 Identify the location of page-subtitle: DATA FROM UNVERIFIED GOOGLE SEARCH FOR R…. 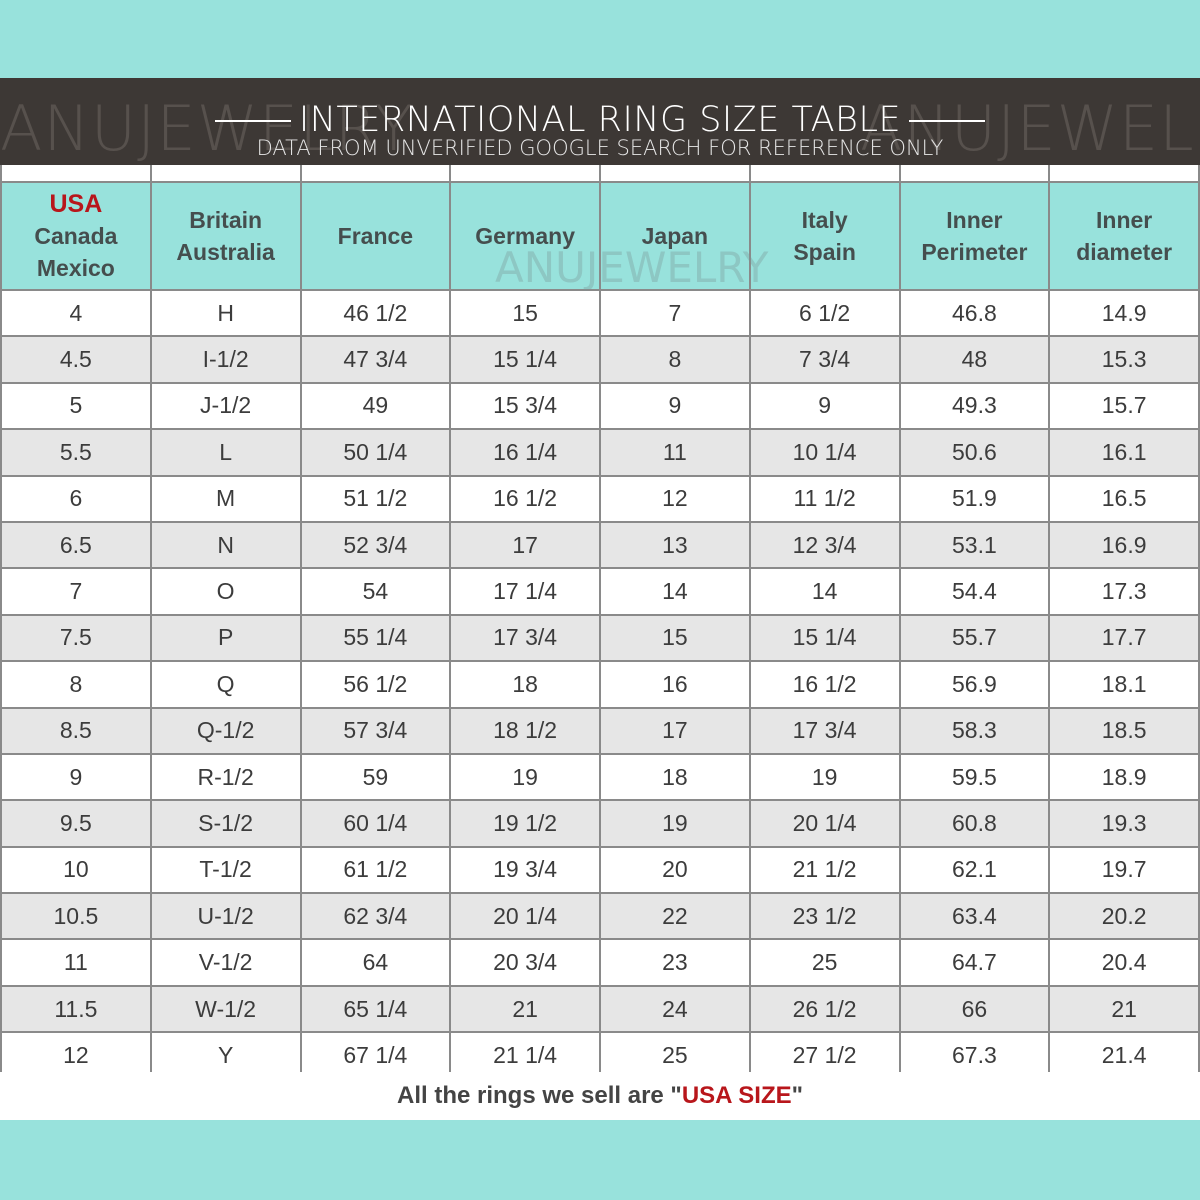
(600, 148).